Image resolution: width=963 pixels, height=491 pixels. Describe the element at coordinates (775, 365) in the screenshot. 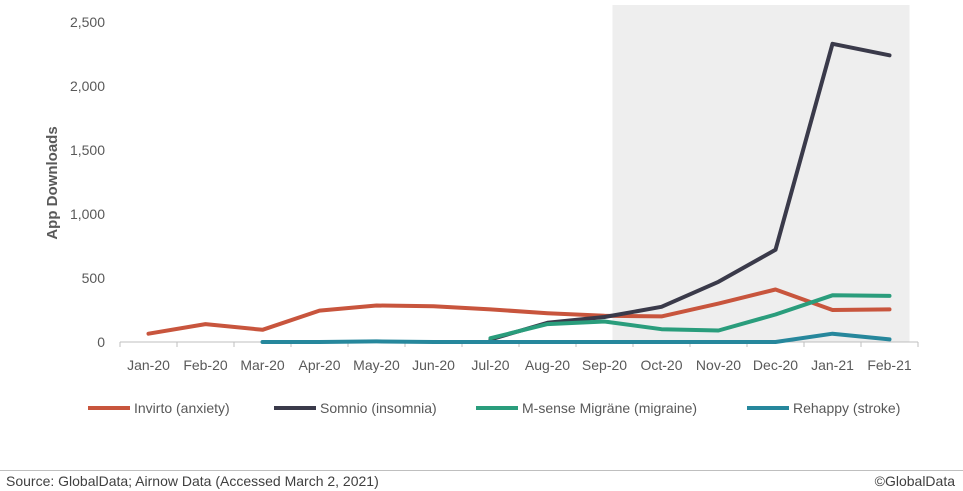

I see `x-tick-label: Dec-20` at that location.